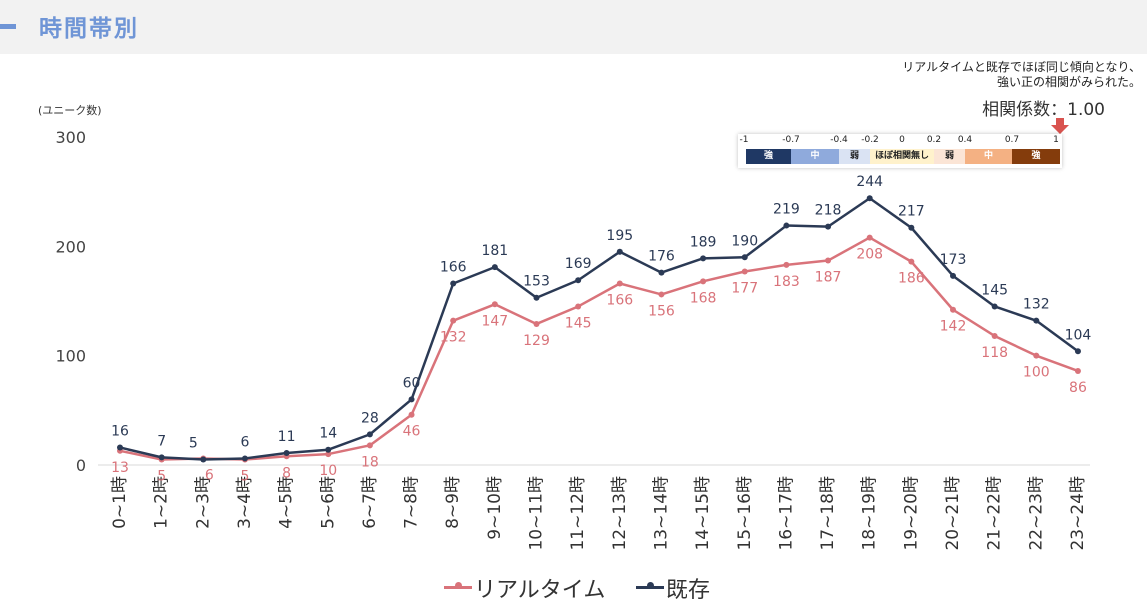  What do you see at coordinates (661, 311) in the screenshot?
I see `data-label-realtime: 156` at bounding box center [661, 311].